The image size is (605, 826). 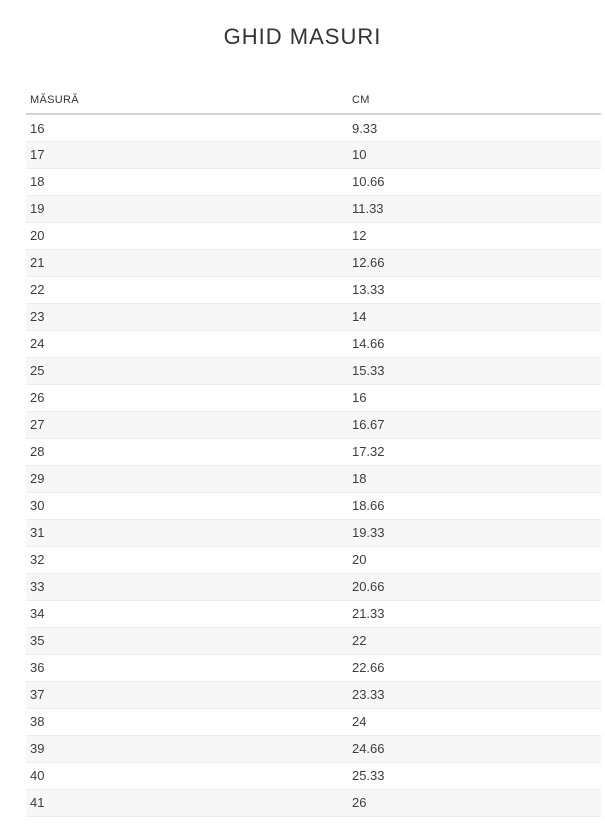 What do you see at coordinates (474, 235) in the screenshot?
I see `cm-cell: 12` at bounding box center [474, 235].